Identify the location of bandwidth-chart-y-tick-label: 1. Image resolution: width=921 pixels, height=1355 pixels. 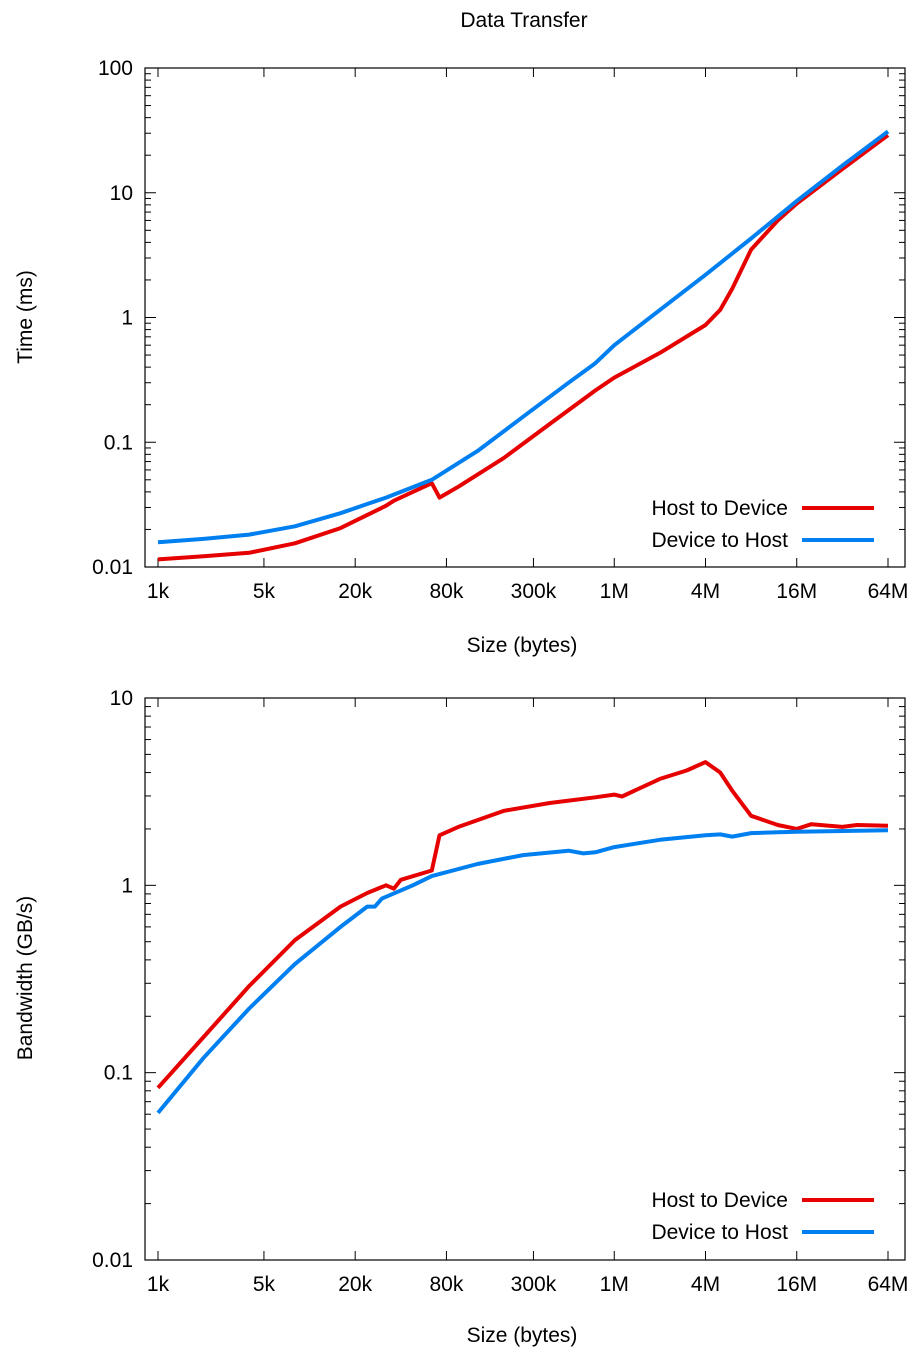
(127, 885).